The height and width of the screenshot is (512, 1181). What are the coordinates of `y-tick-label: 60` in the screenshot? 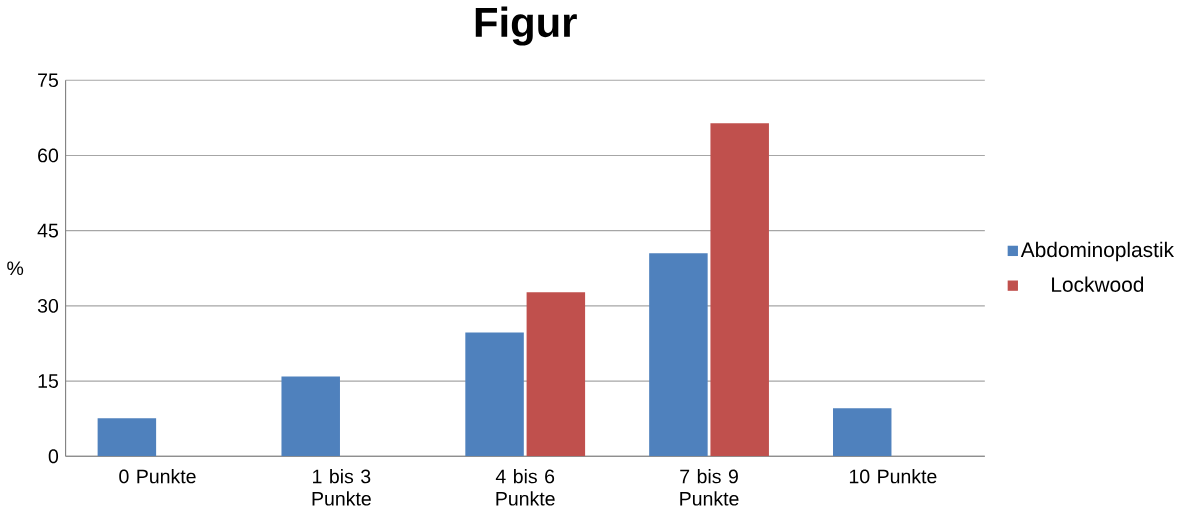 It's located at (48, 155).